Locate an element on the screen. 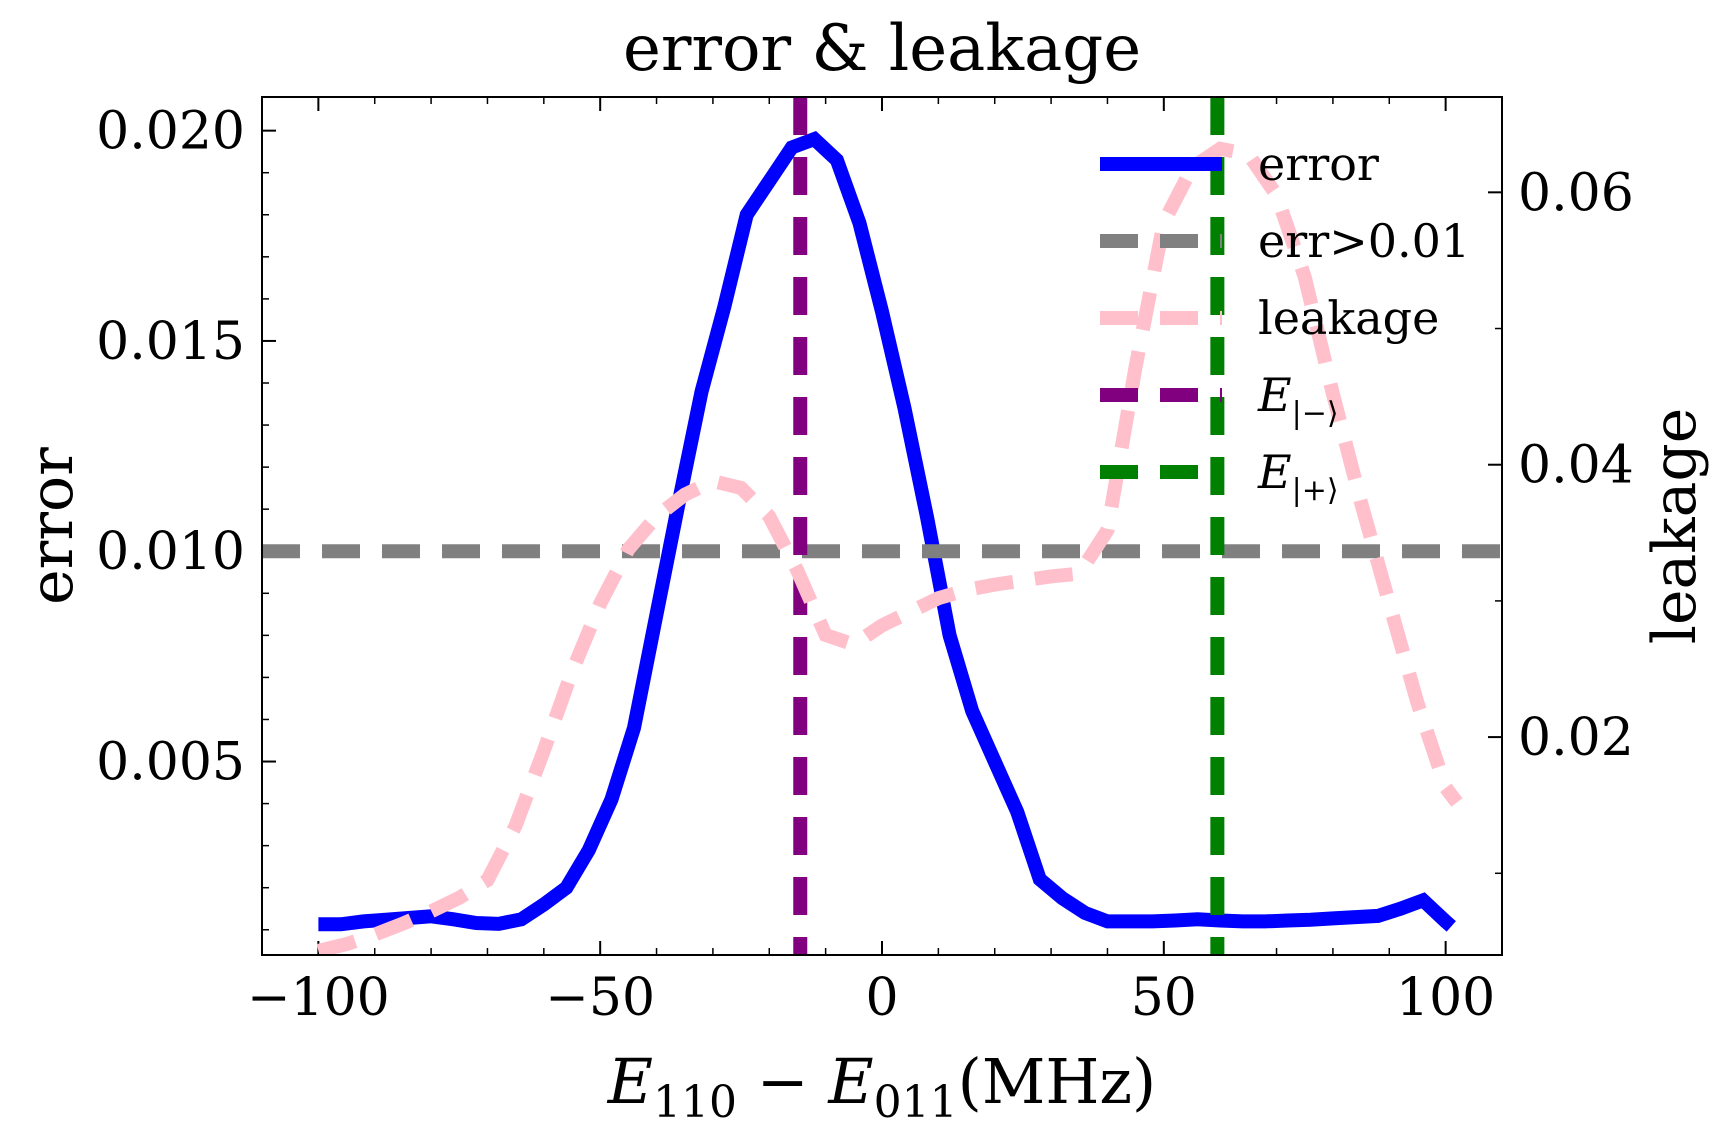  y-right-tick-label: 0.06 is located at coordinates (1576, 193).